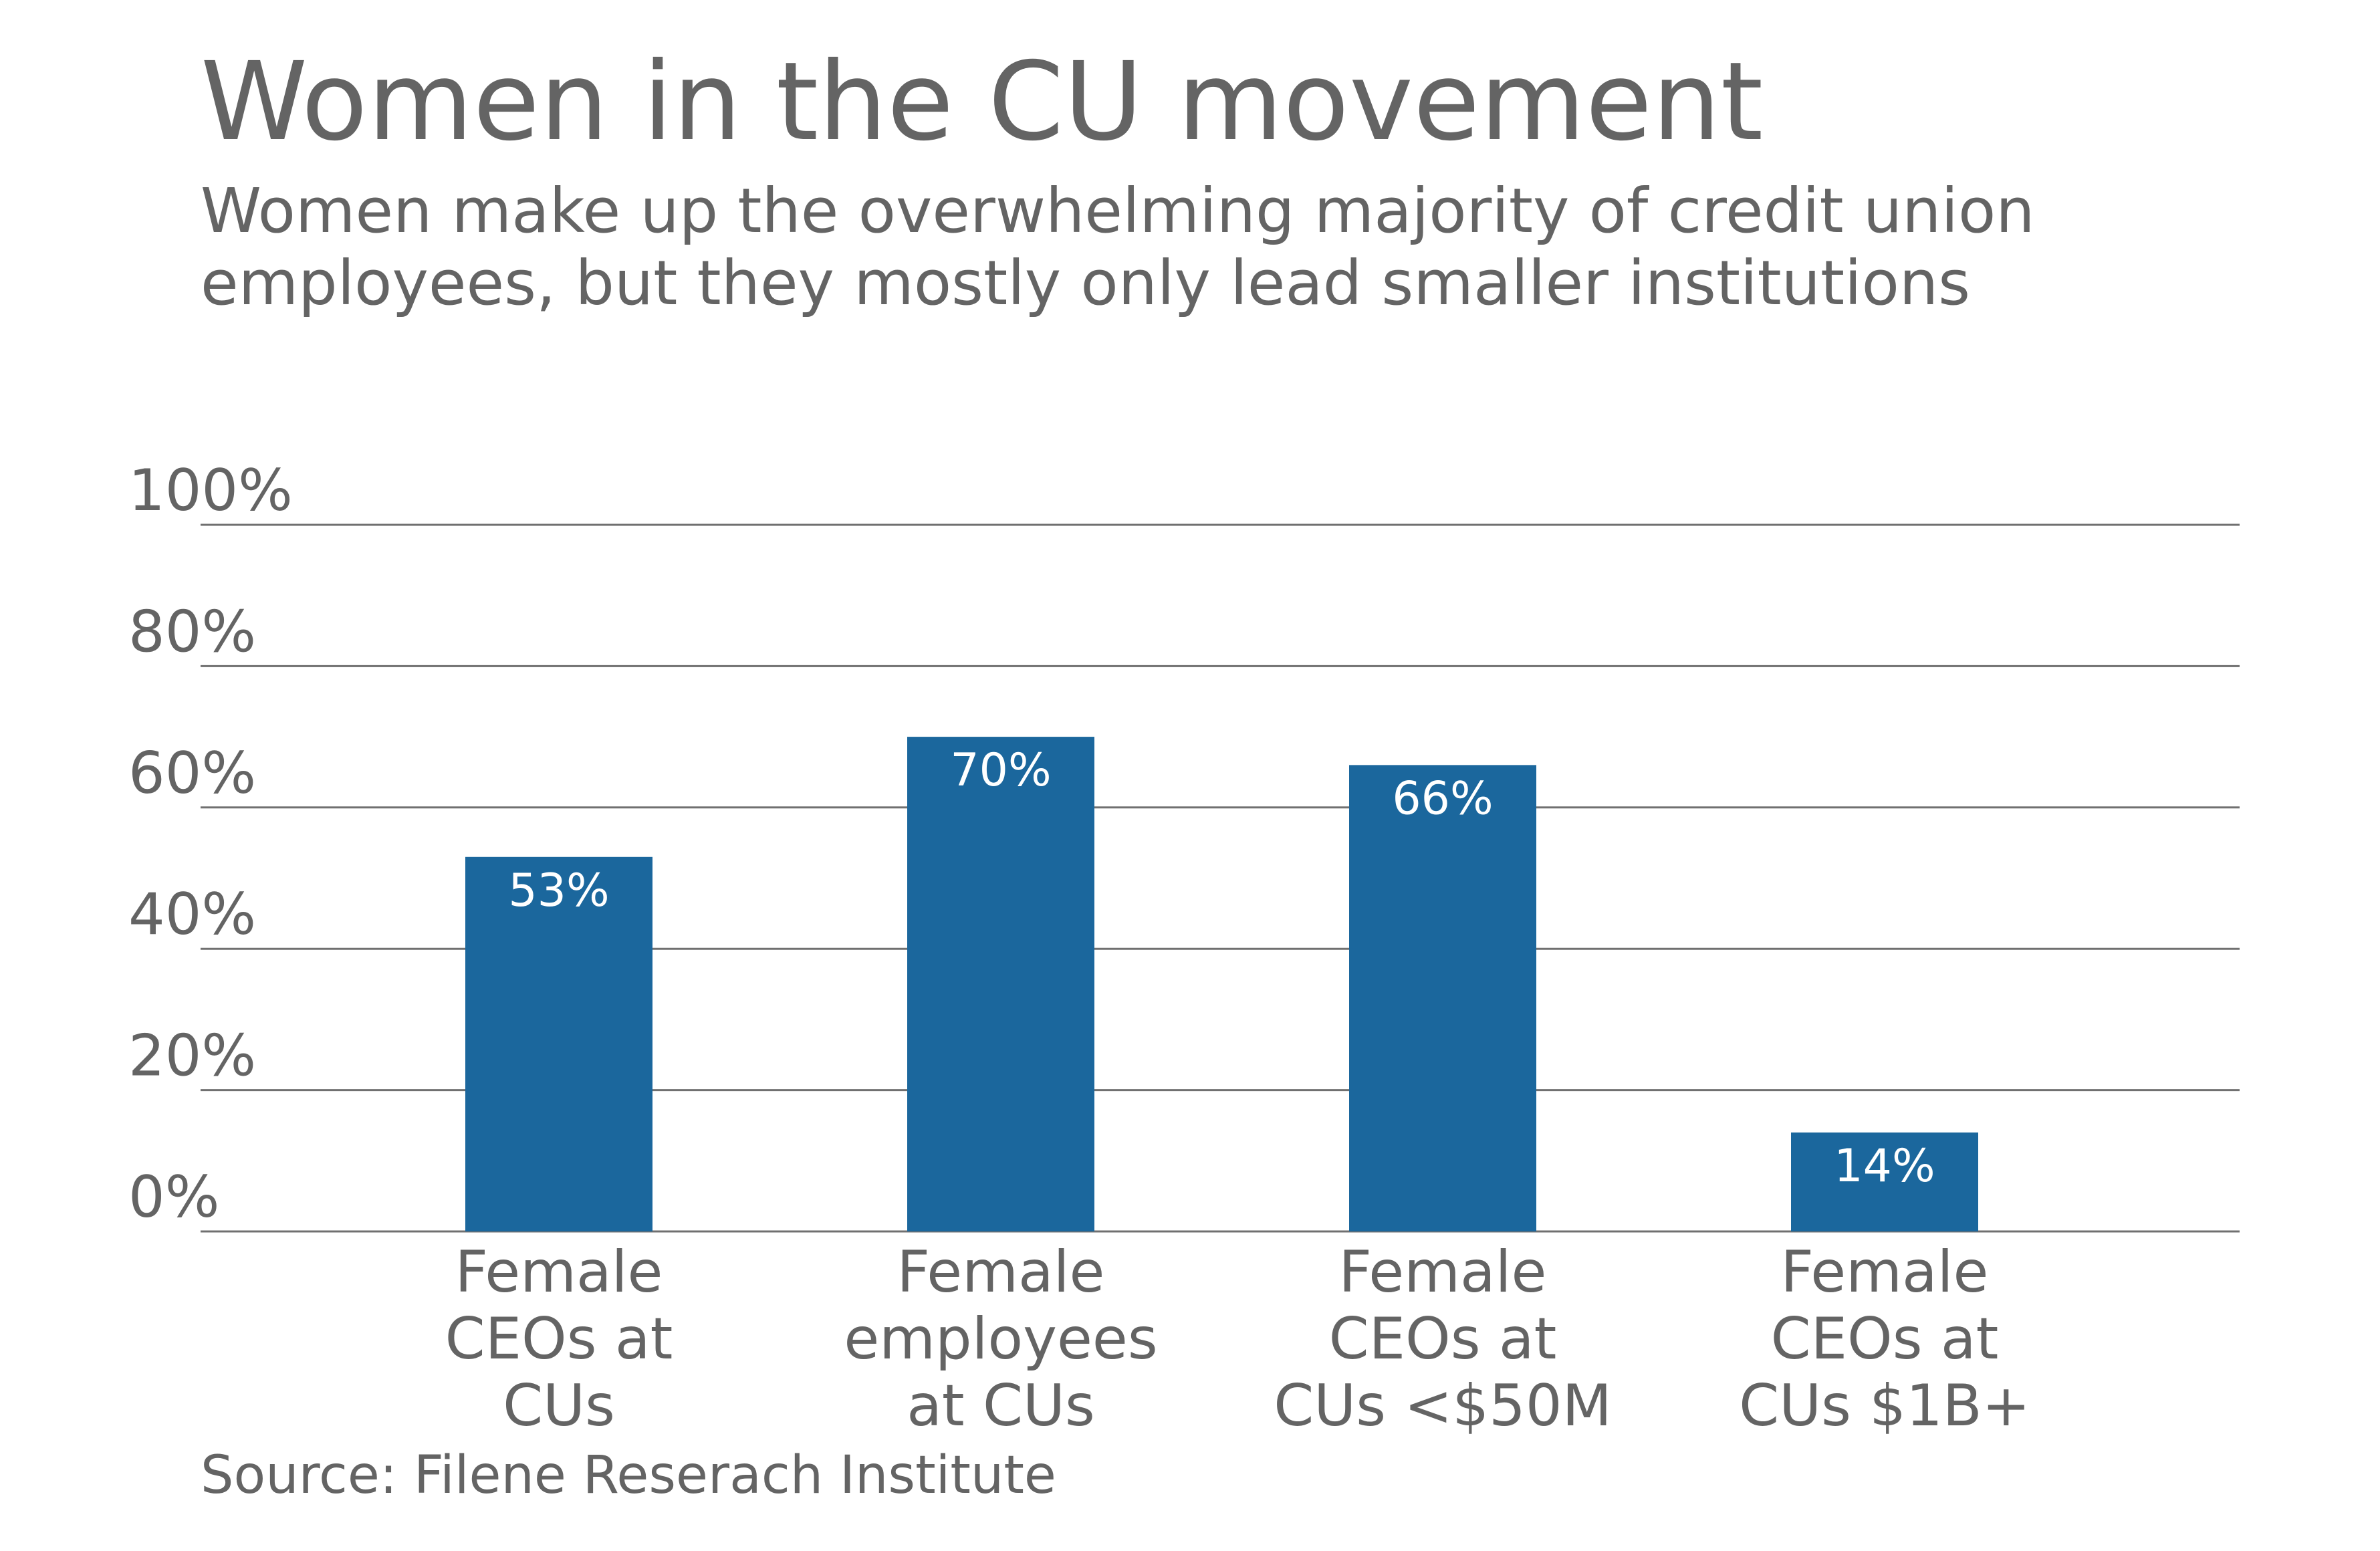 Image resolution: width=2380 pixels, height=1551 pixels. I want to click on chart-title: Women in the CU movement, so click(982, 102).